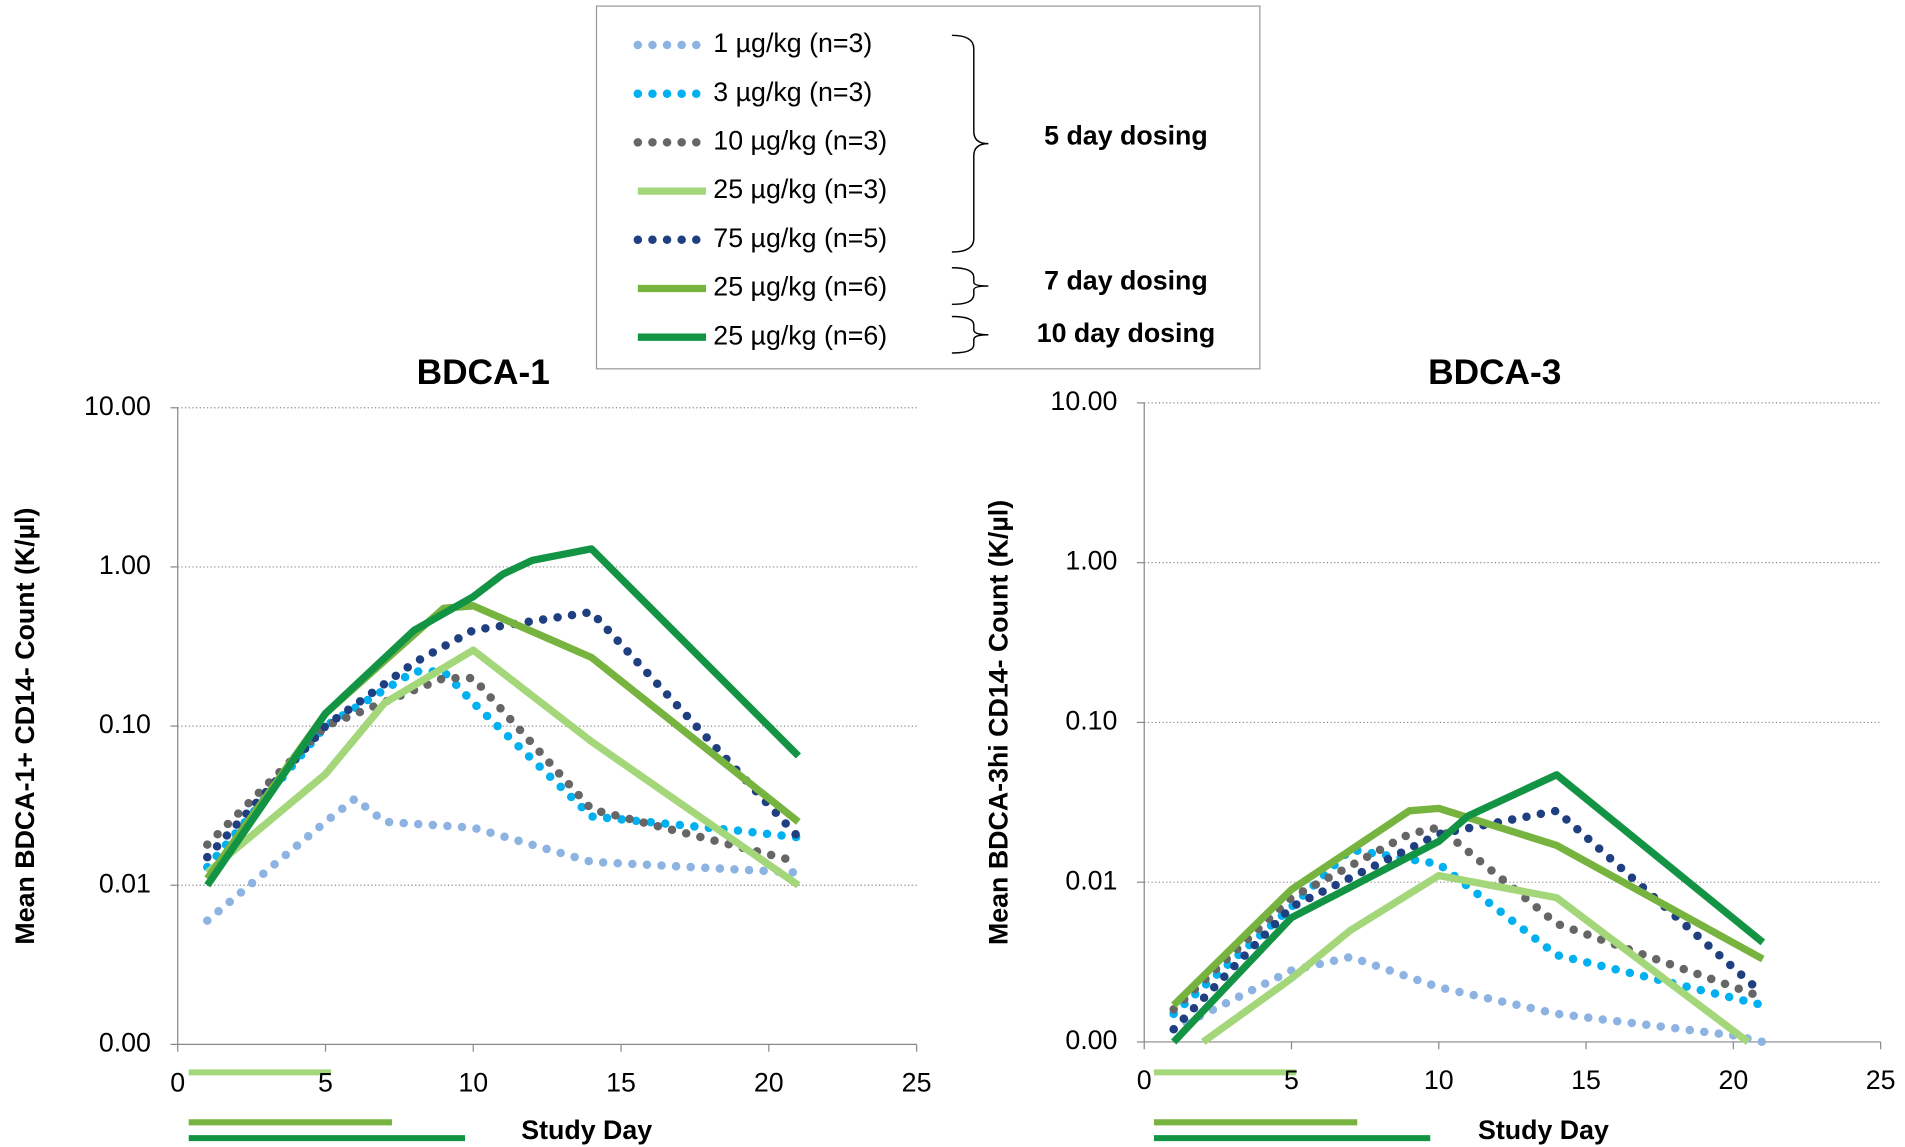 The width and height of the screenshot is (1905, 1147). I want to click on dosing-bars, so click(809, 1105).